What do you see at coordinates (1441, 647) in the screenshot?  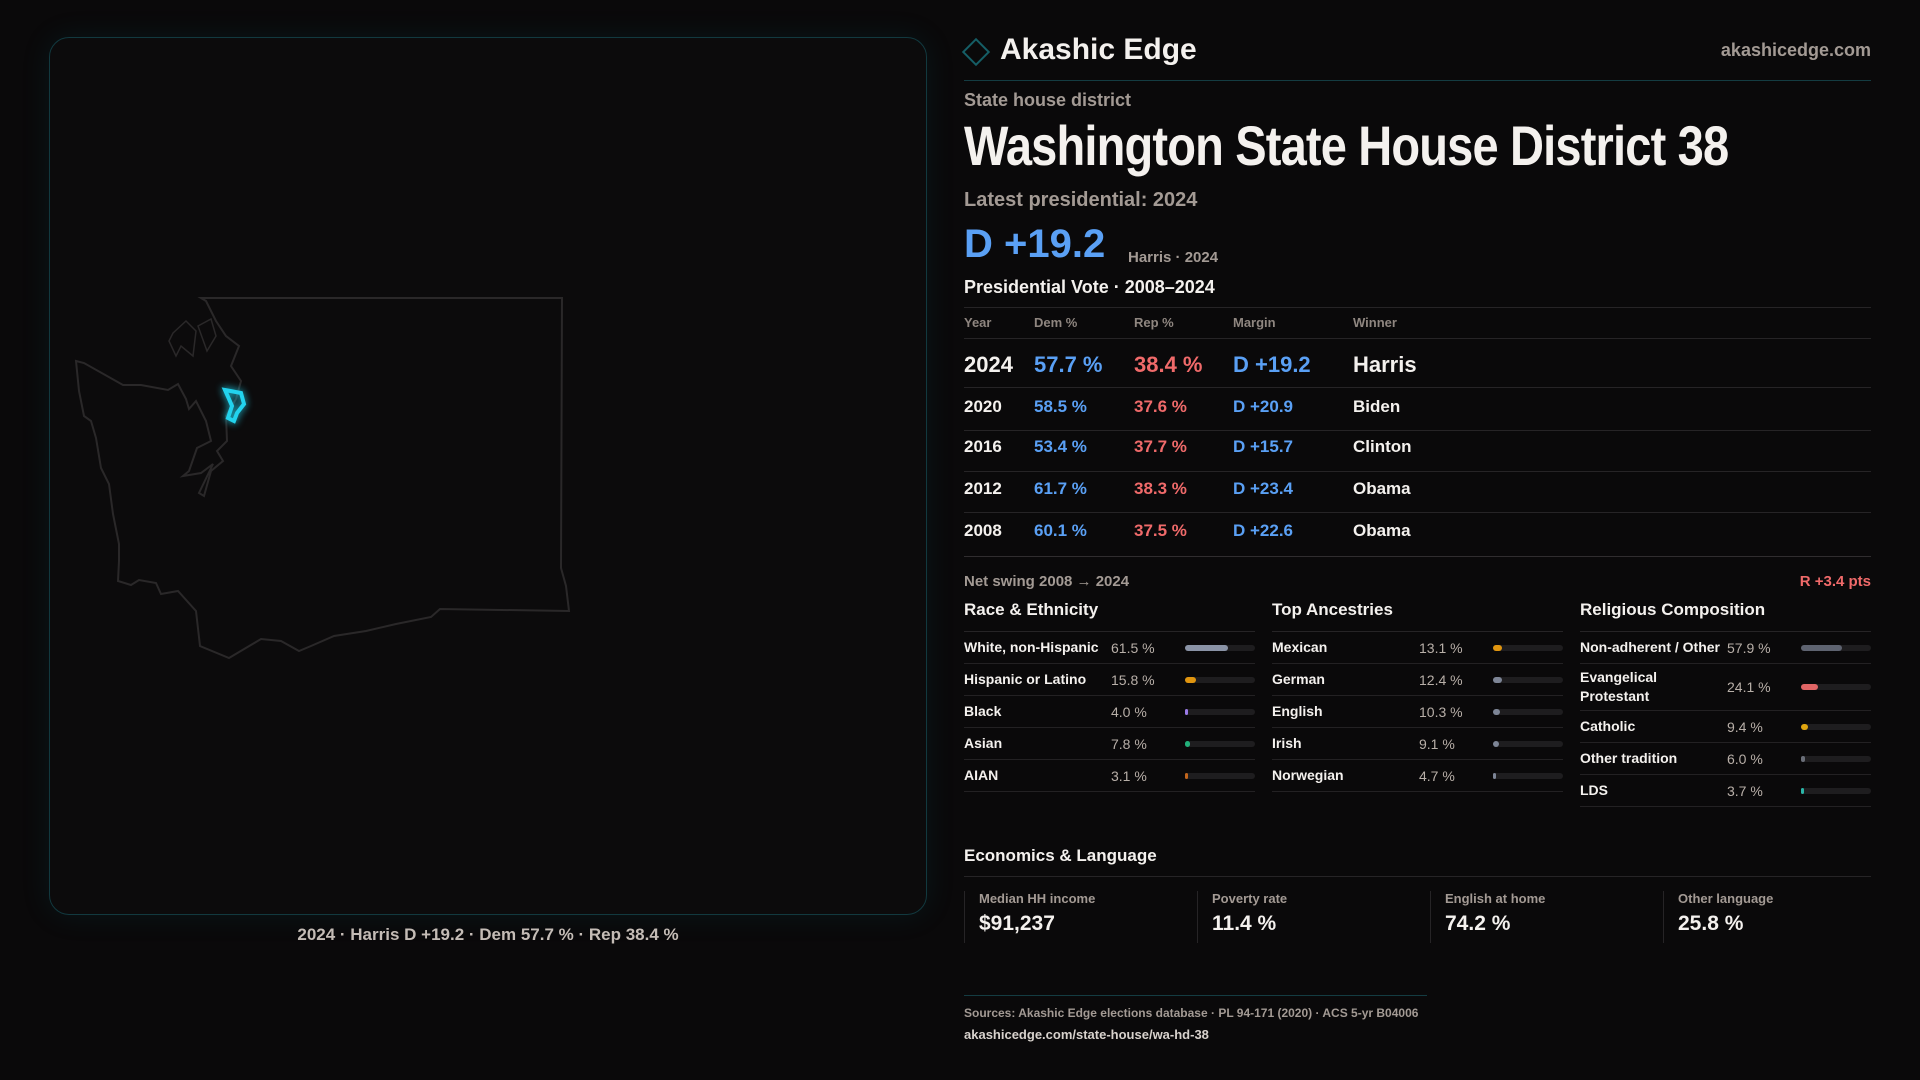 I see `stat-value: 13.1 %` at bounding box center [1441, 647].